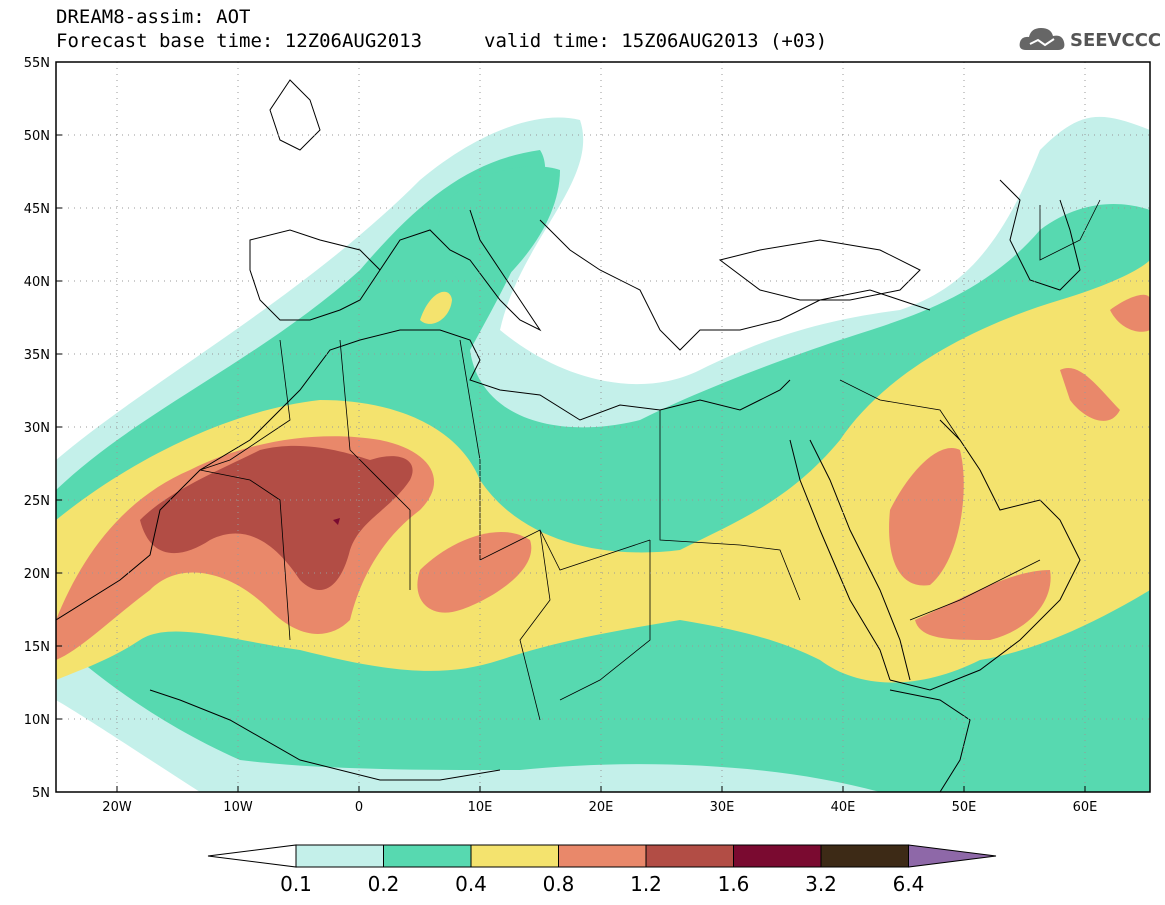 This screenshot has width=1165, height=905. Describe the element at coordinates (1116, 40) in the screenshot. I see `logo-text: SEEVCCC` at that location.